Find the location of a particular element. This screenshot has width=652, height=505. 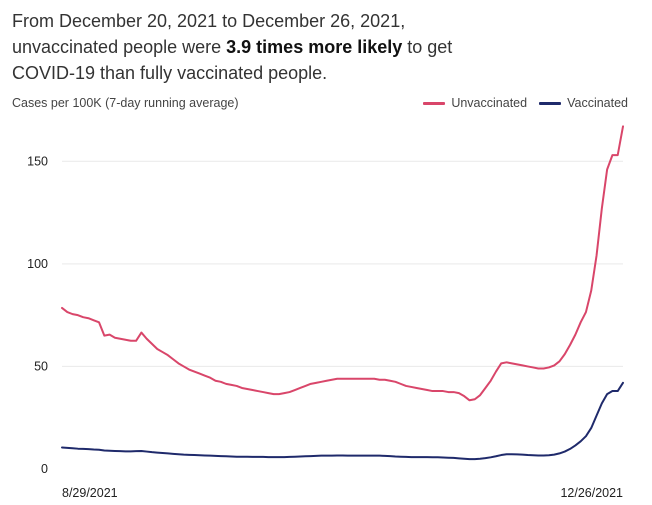

y-tick-labels: 0 50 100 150 is located at coordinates (37, 315).